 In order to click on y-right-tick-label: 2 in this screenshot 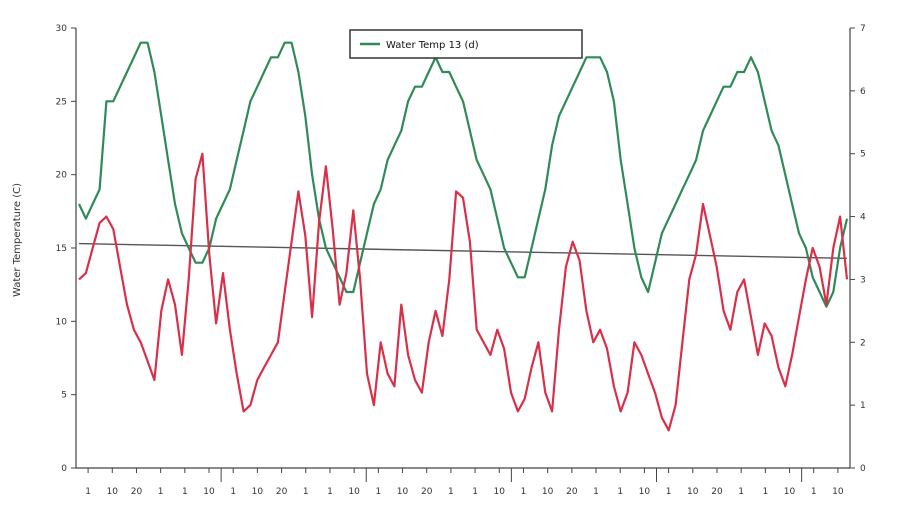, I will do `click(863, 343)`.